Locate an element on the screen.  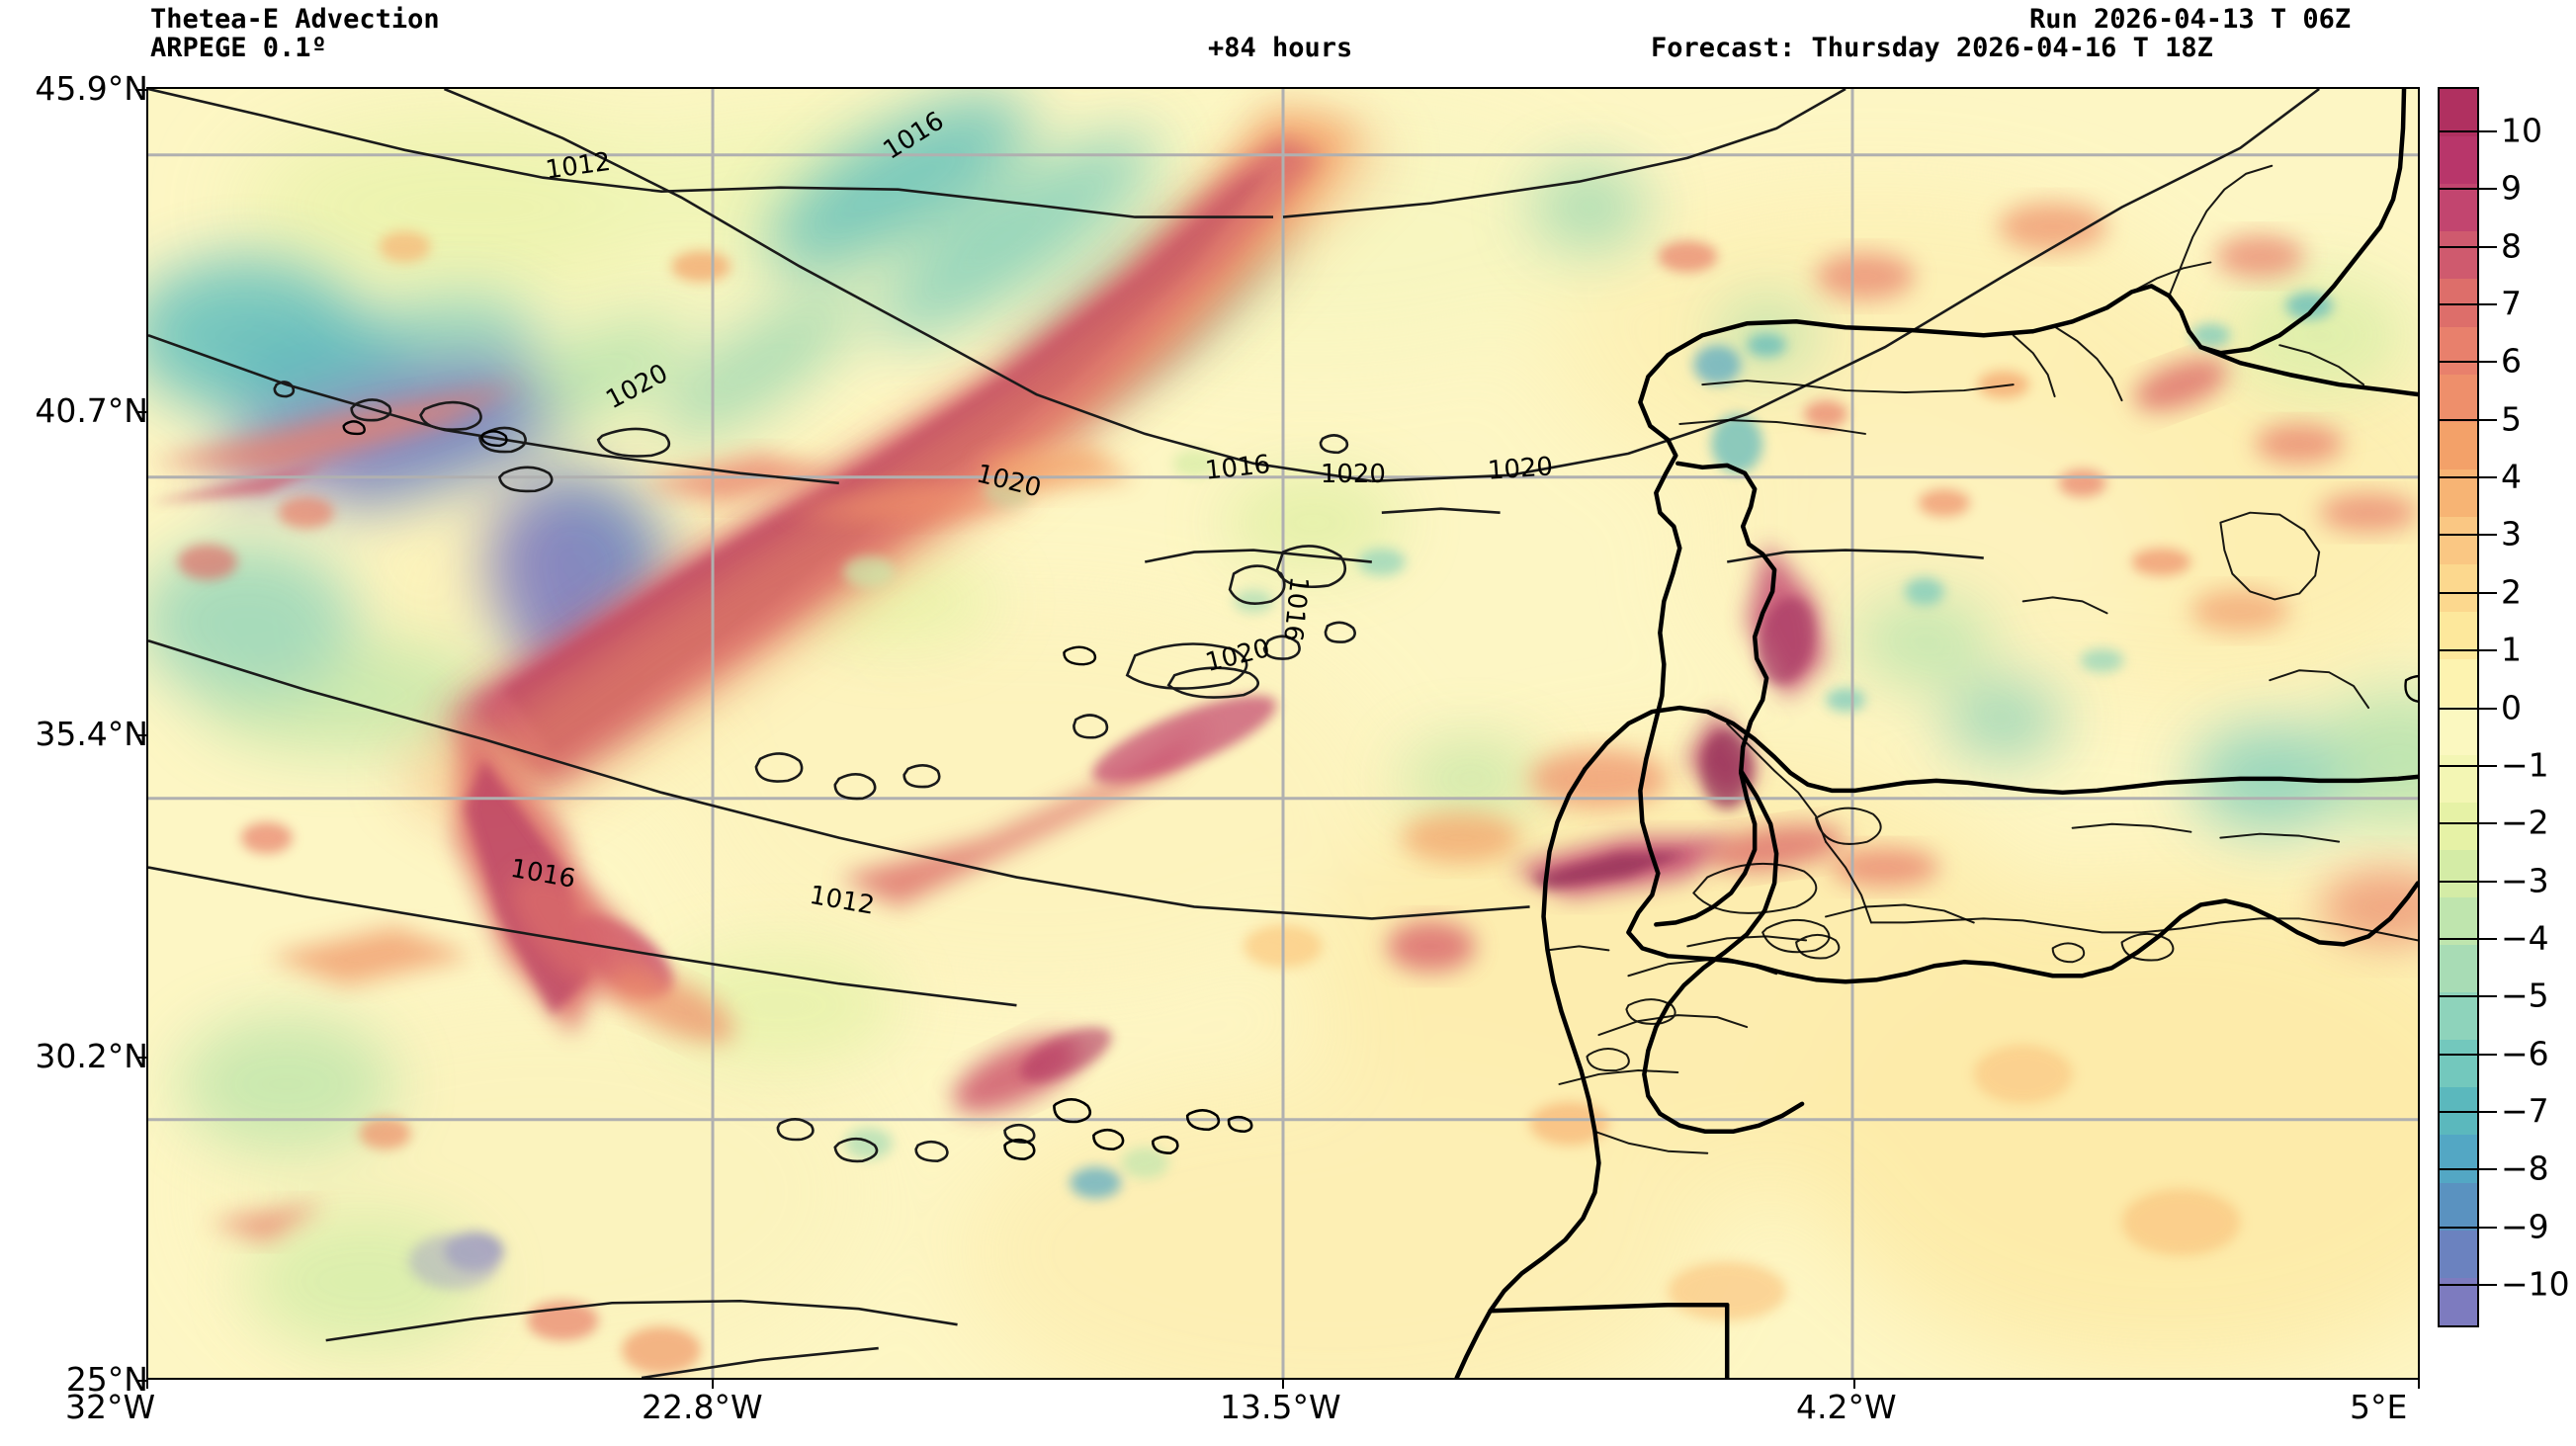
colorbar-tick-label: −3 is located at coordinates (2525, 880).